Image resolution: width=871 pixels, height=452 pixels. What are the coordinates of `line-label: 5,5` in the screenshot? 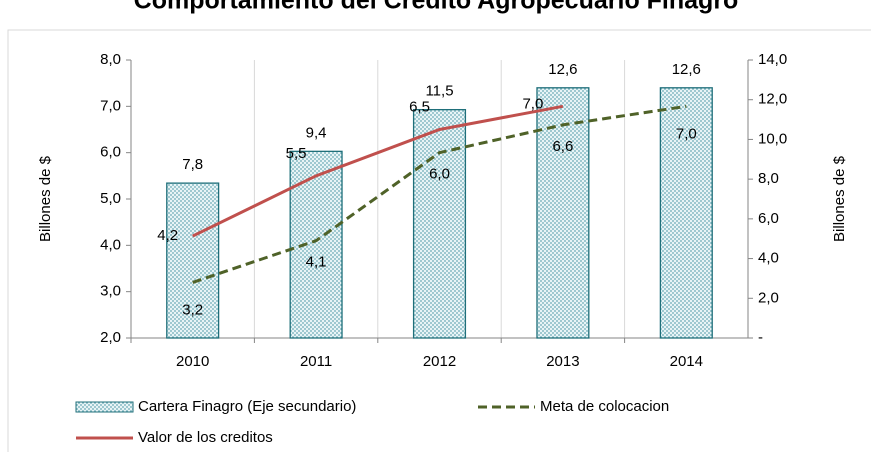 It's located at (296, 153).